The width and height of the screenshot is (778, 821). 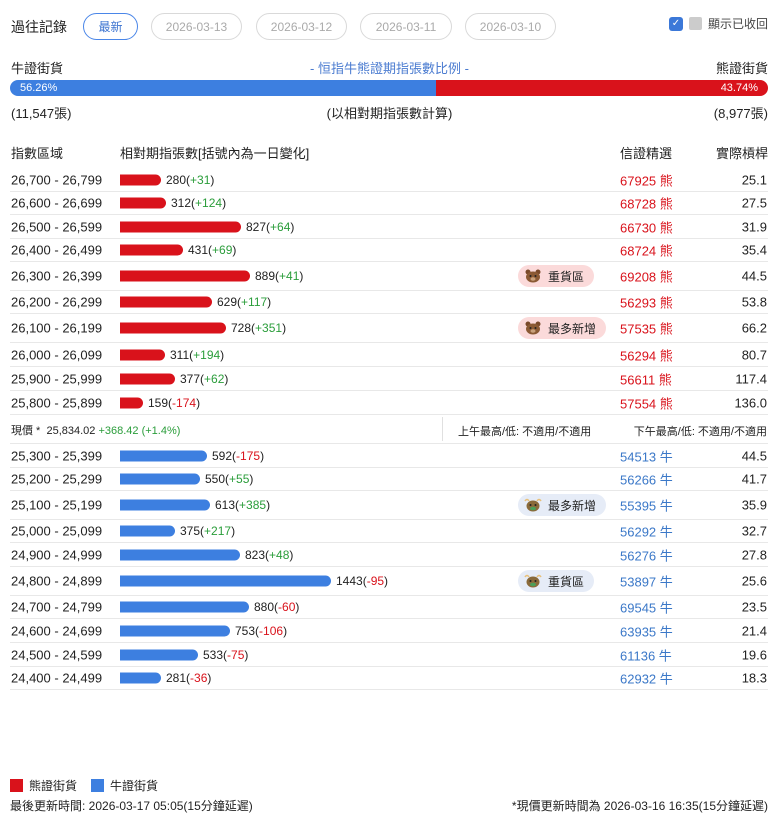 What do you see at coordinates (700, 432) in the screenshot?
I see `pm-high-low: 下午最高/低: 不適用/不適用` at bounding box center [700, 432].